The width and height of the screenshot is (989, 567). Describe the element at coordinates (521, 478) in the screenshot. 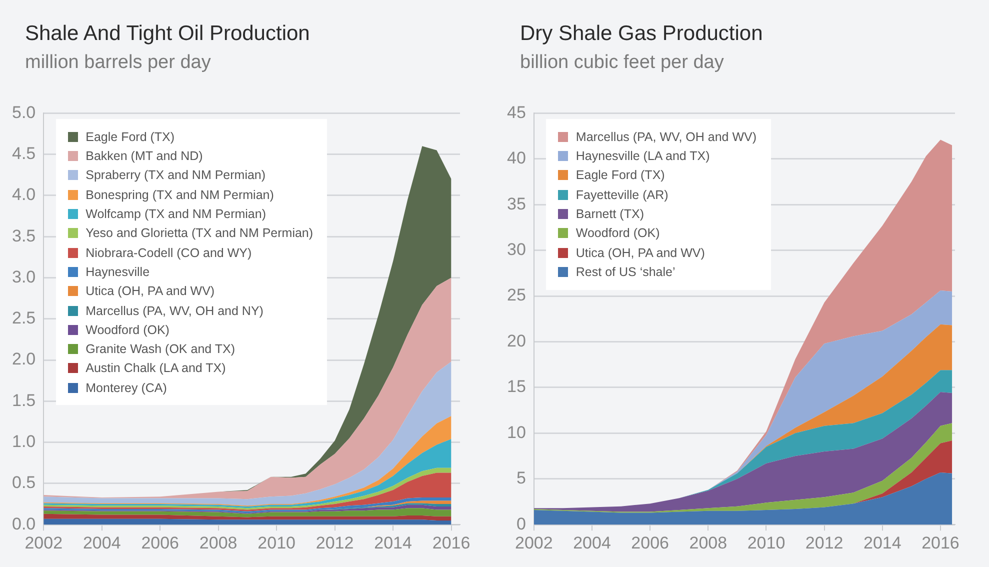

I see `y-tick-label: 5` at that location.